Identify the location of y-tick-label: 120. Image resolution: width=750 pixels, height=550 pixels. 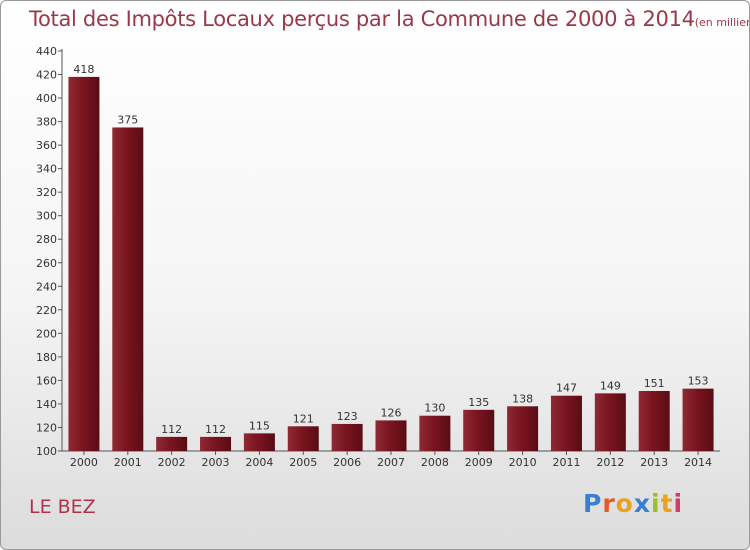
(46, 427).